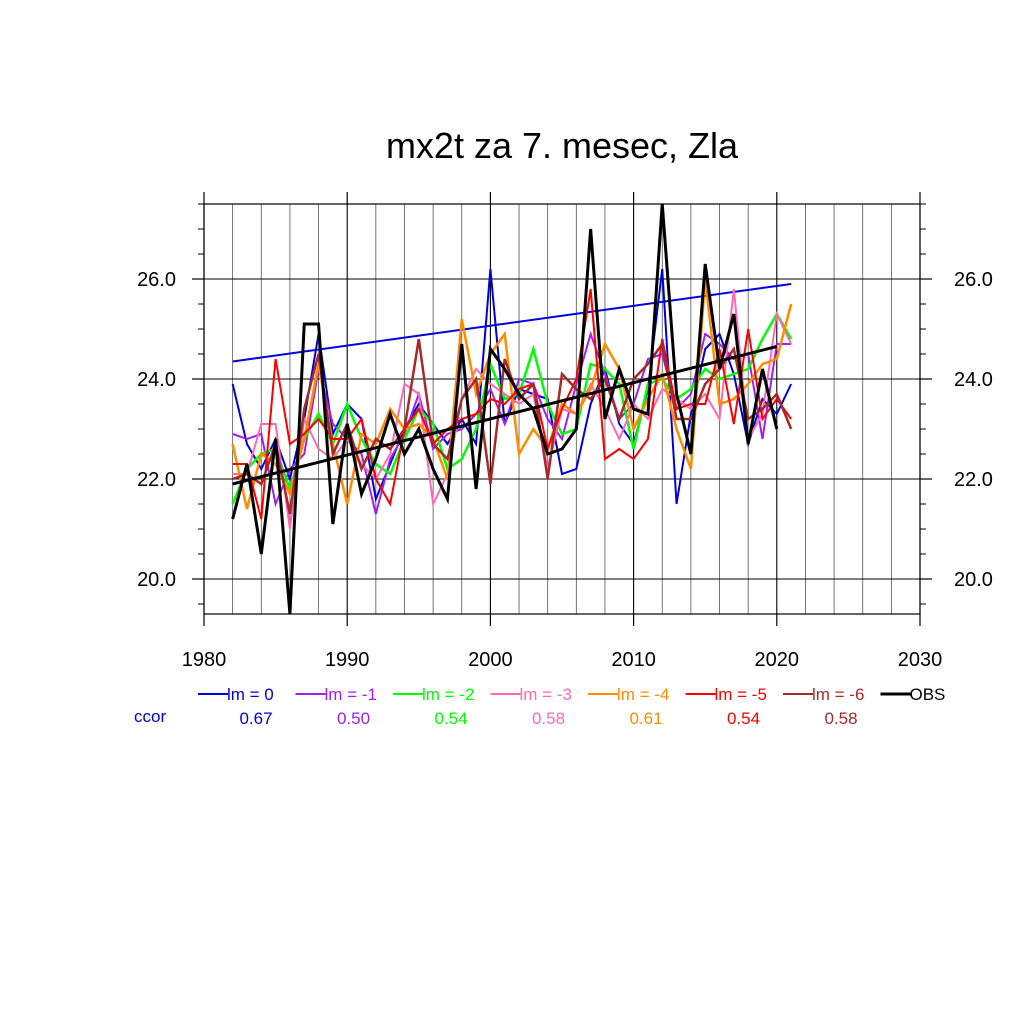  I want to click on y-tick-label-right: 24.0, so click(973, 380).